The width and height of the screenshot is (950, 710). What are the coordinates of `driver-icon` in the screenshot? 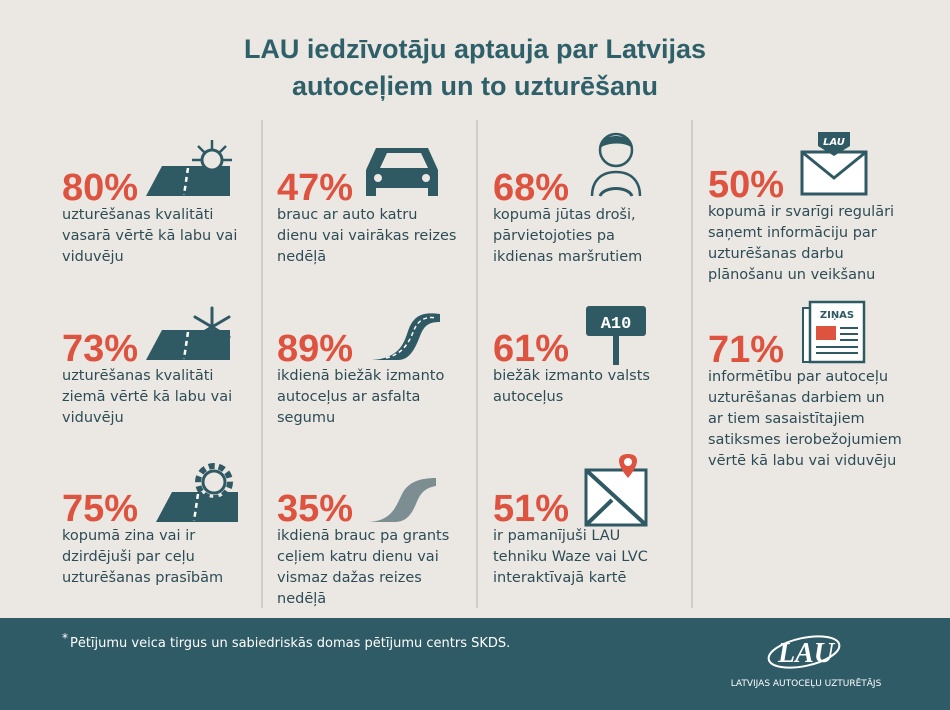 It's located at (616, 164).